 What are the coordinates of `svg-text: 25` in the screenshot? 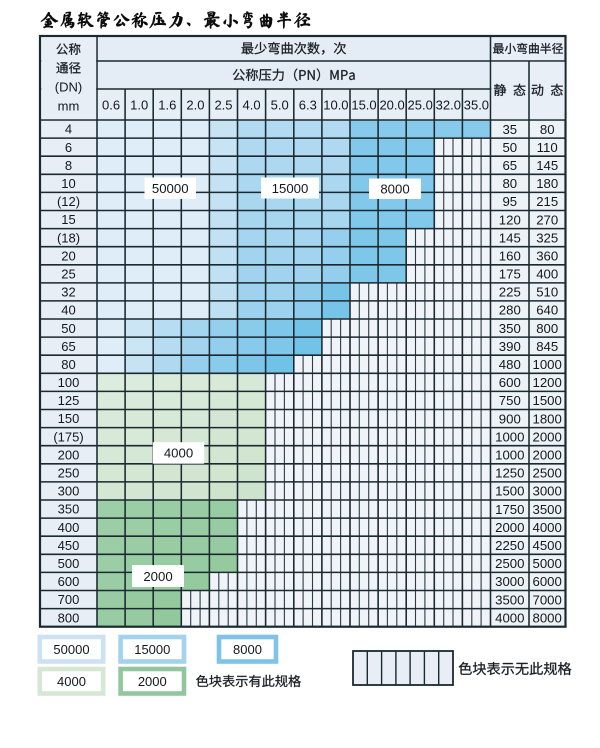 It's located at (68, 274).